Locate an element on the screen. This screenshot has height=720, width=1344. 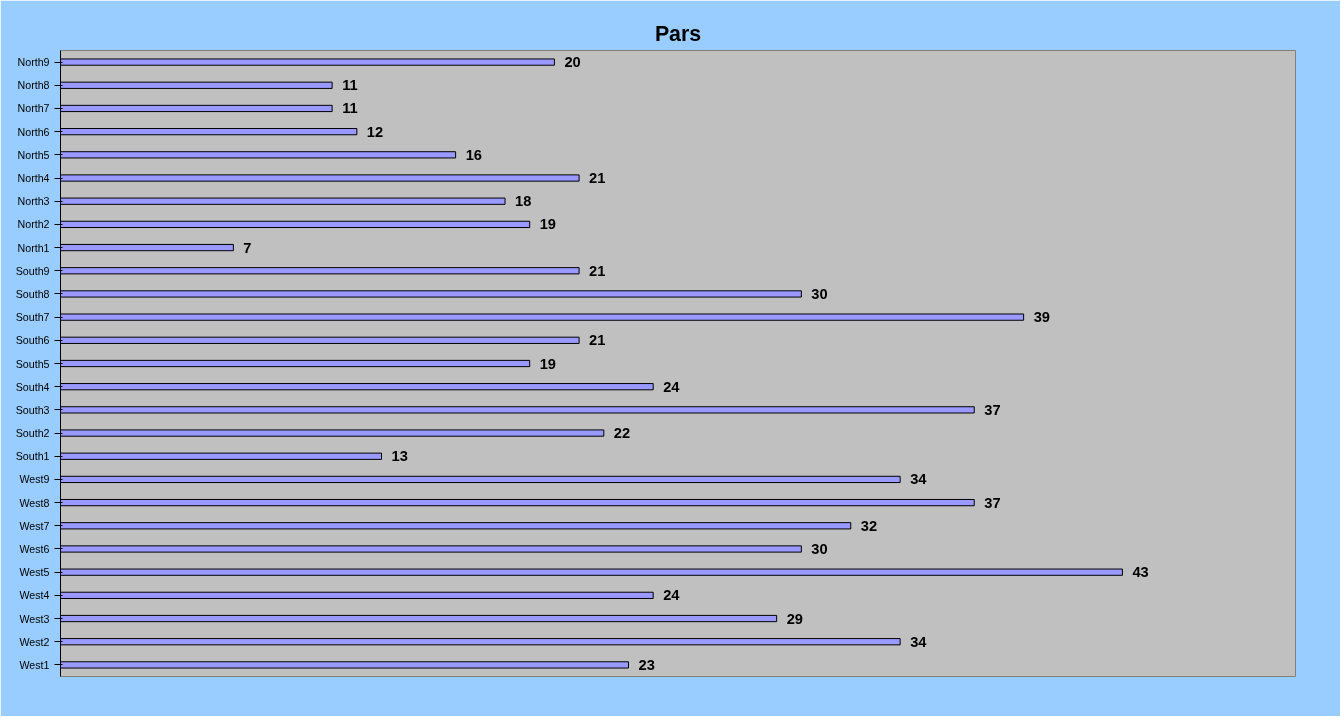
y-tick-label: West5 is located at coordinates (34, 572).